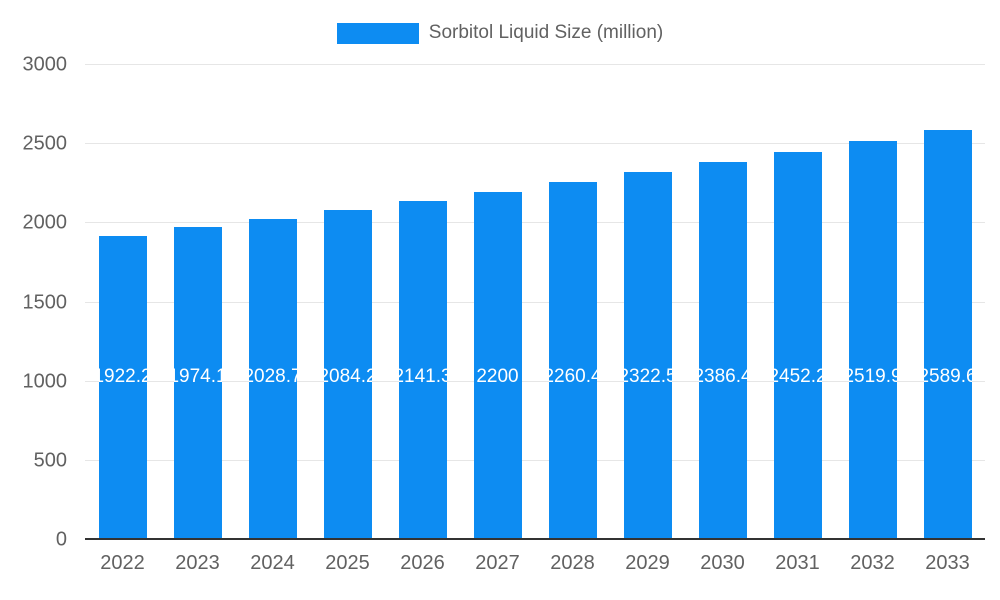 Image resolution: width=1000 pixels, height=600 pixels. Describe the element at coordinates (272, 563) in the screenshot. I see `x-tick-label-2024: 2024` at that location.